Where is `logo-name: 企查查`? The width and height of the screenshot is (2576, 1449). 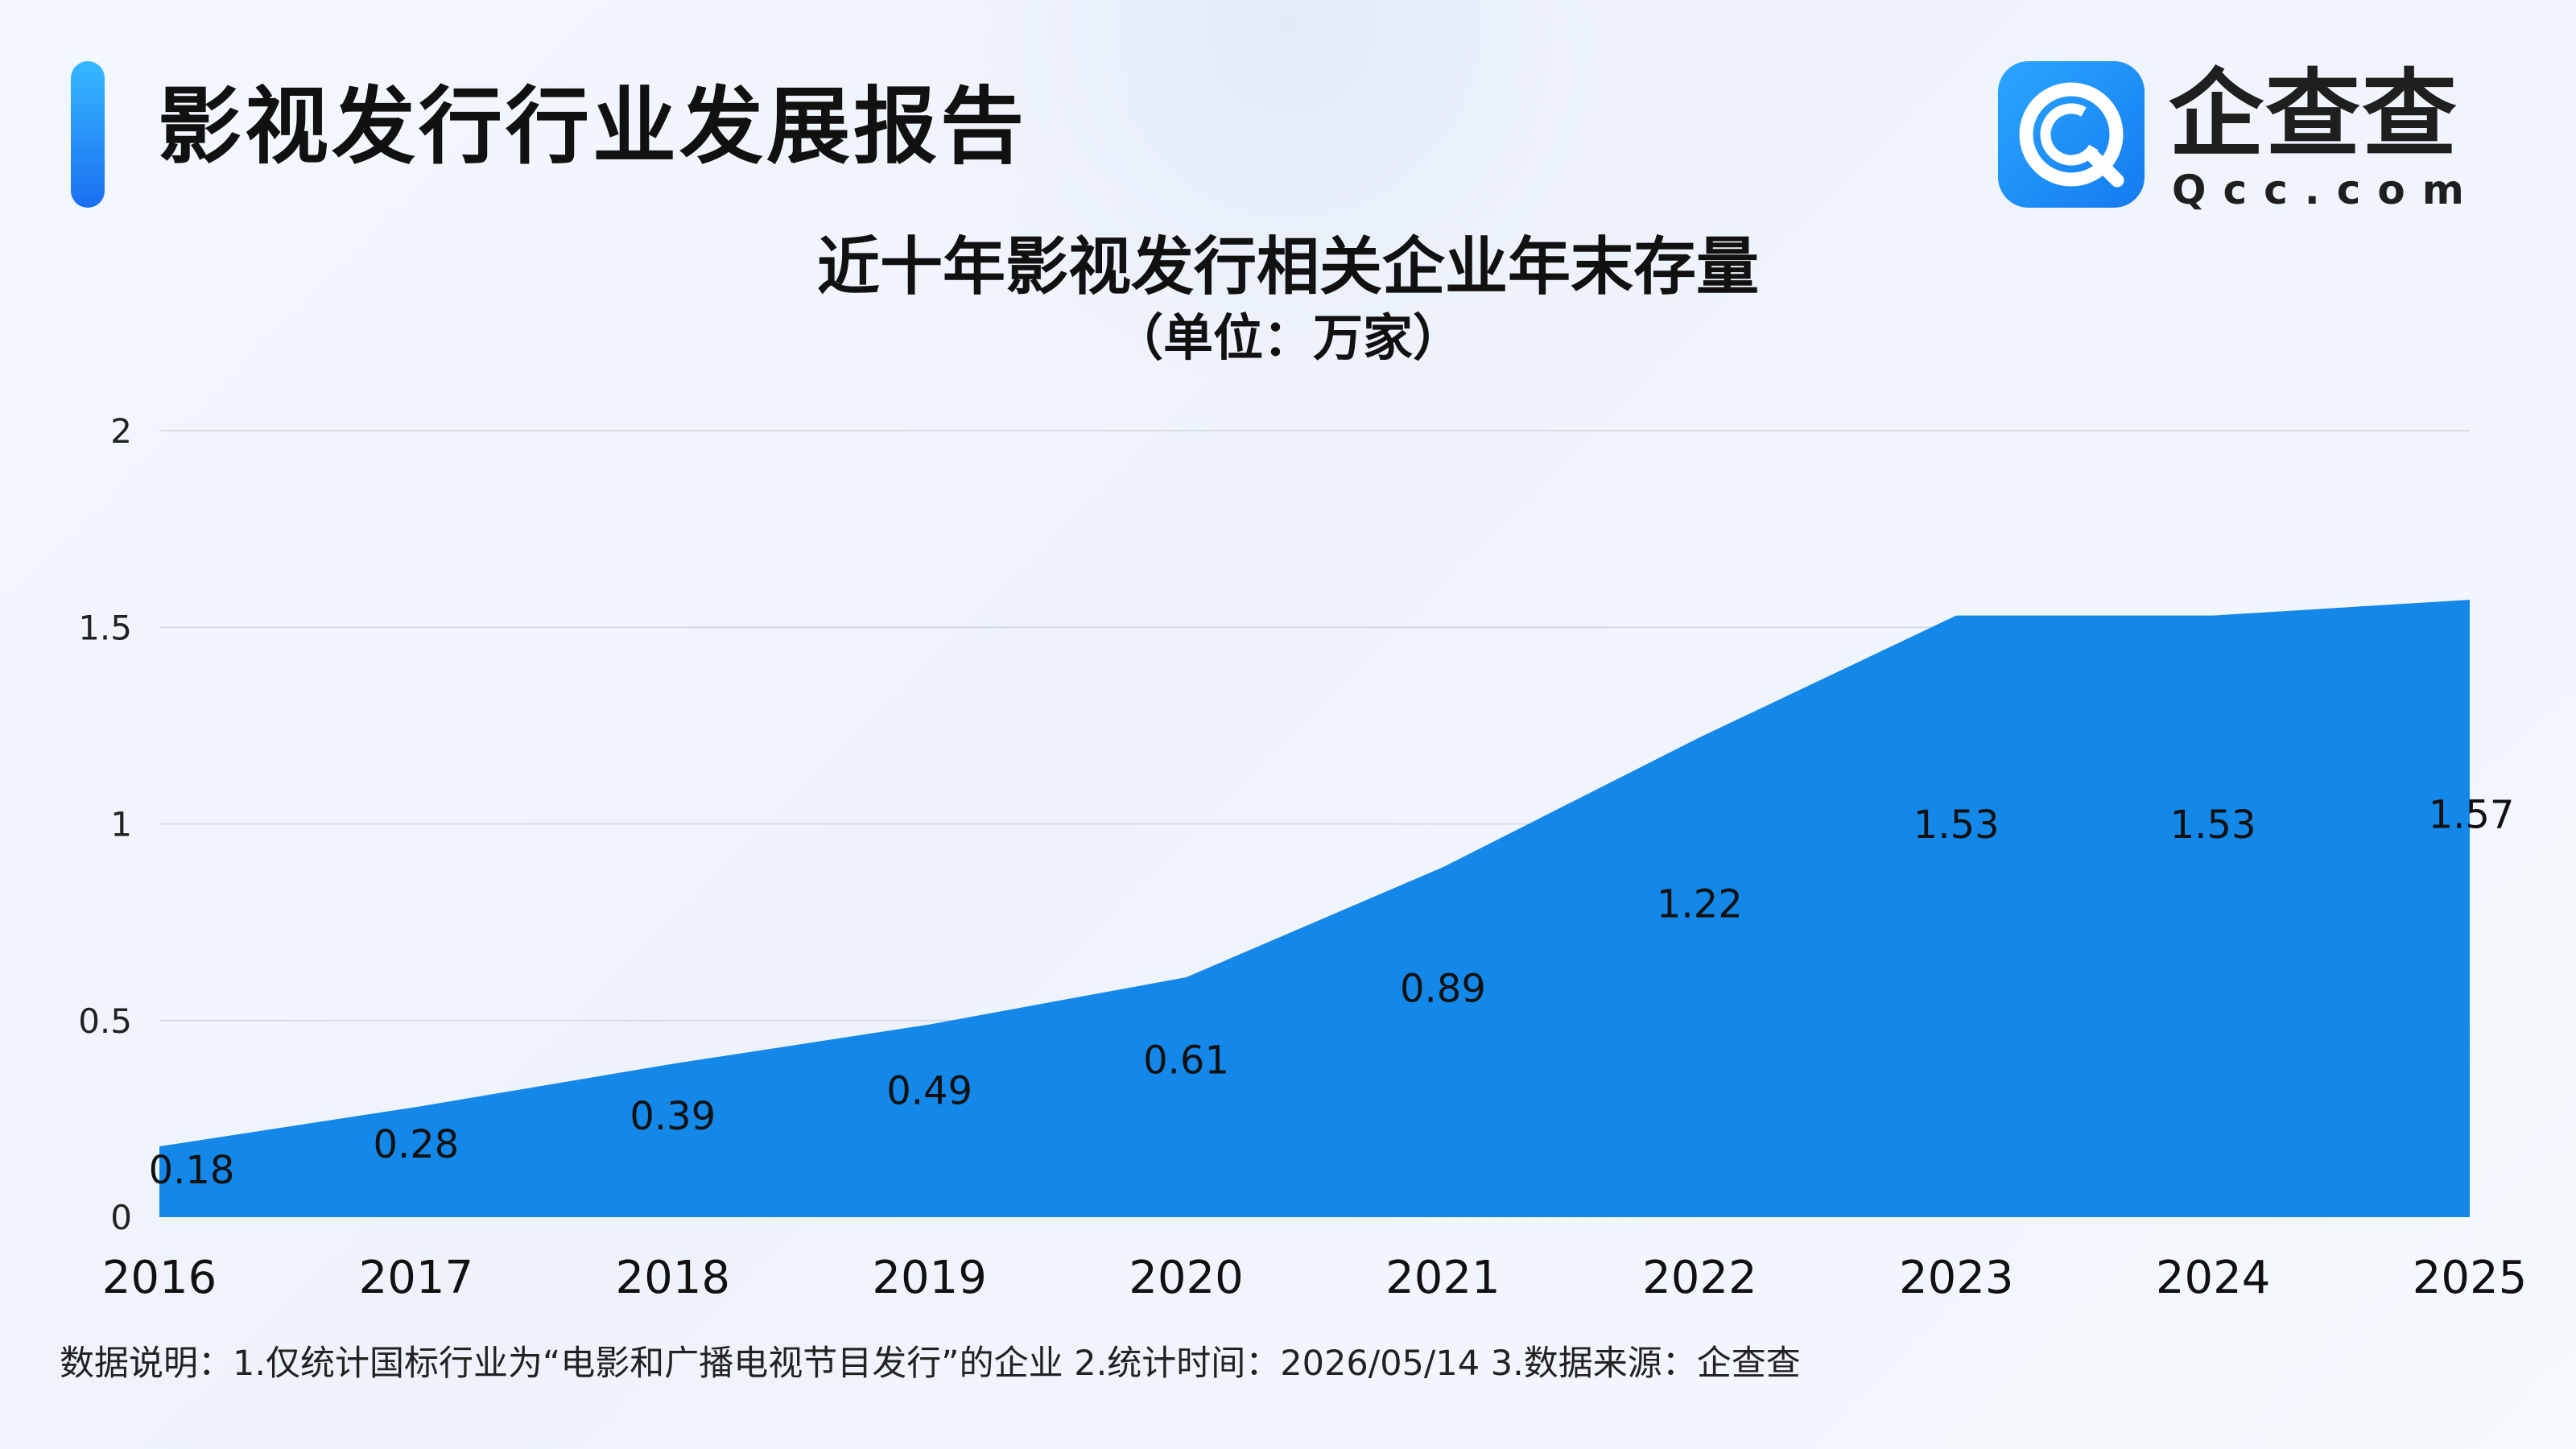 logo-name: 企查查 is located at coordinates (2314, 114).